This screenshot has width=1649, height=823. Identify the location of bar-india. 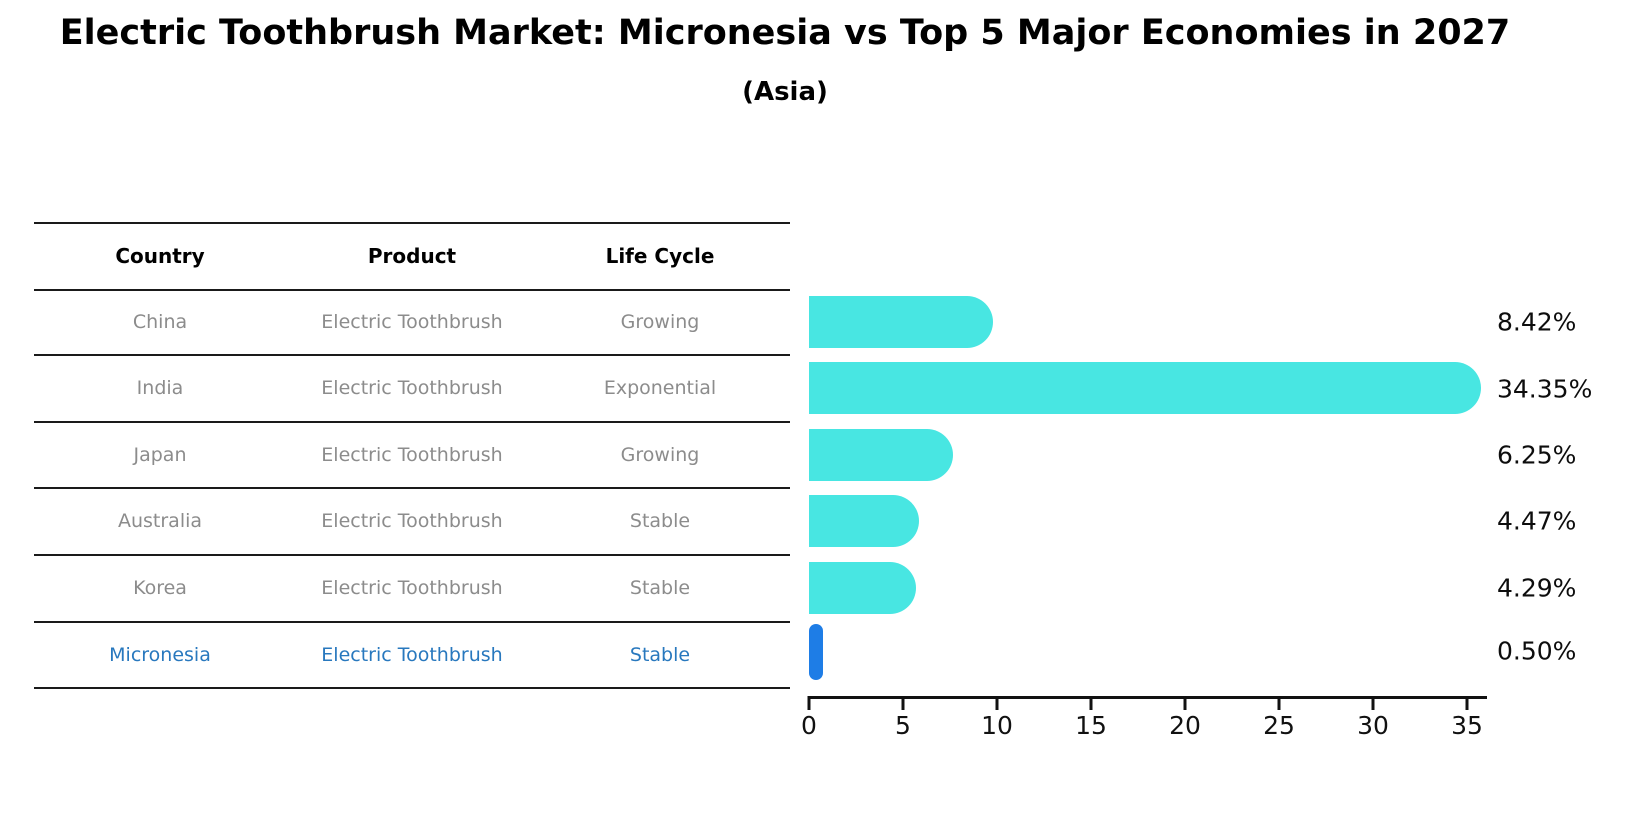
(1145, 388).